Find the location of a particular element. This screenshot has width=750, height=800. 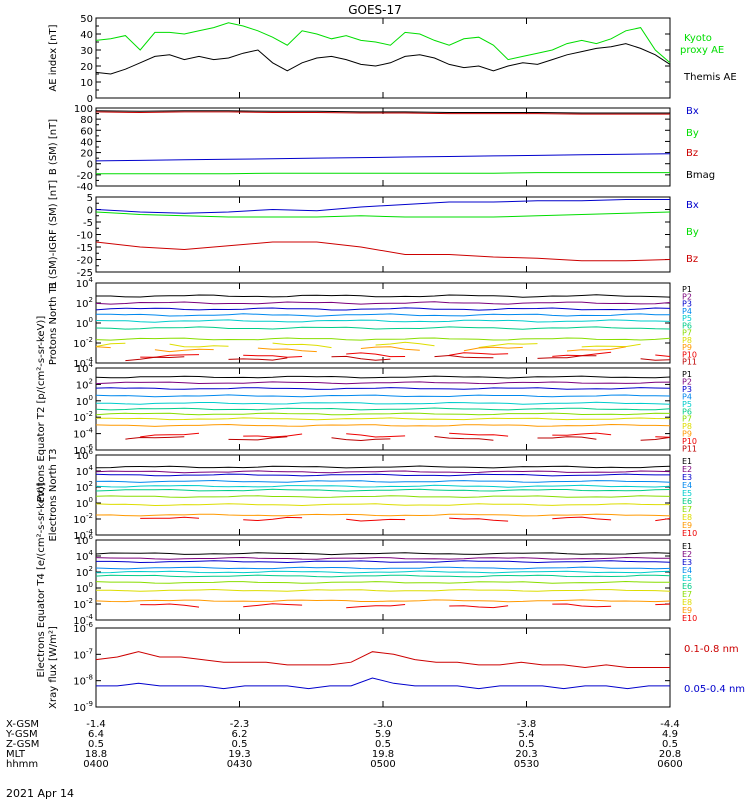

series-line-e1 is located at coordinates (383, 554).